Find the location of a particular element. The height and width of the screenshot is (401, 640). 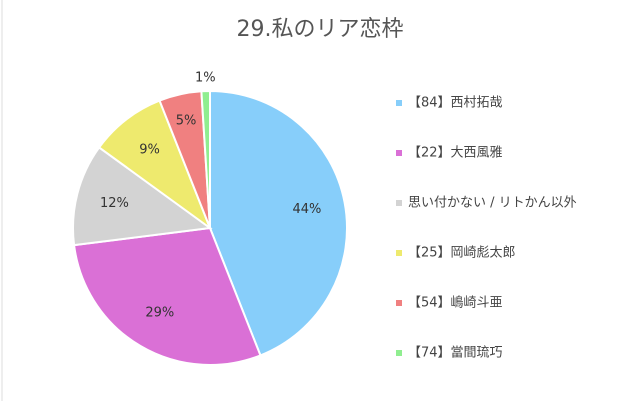

chart-title: 29.私のリア恋枠 is located at coordinates (320, 29).